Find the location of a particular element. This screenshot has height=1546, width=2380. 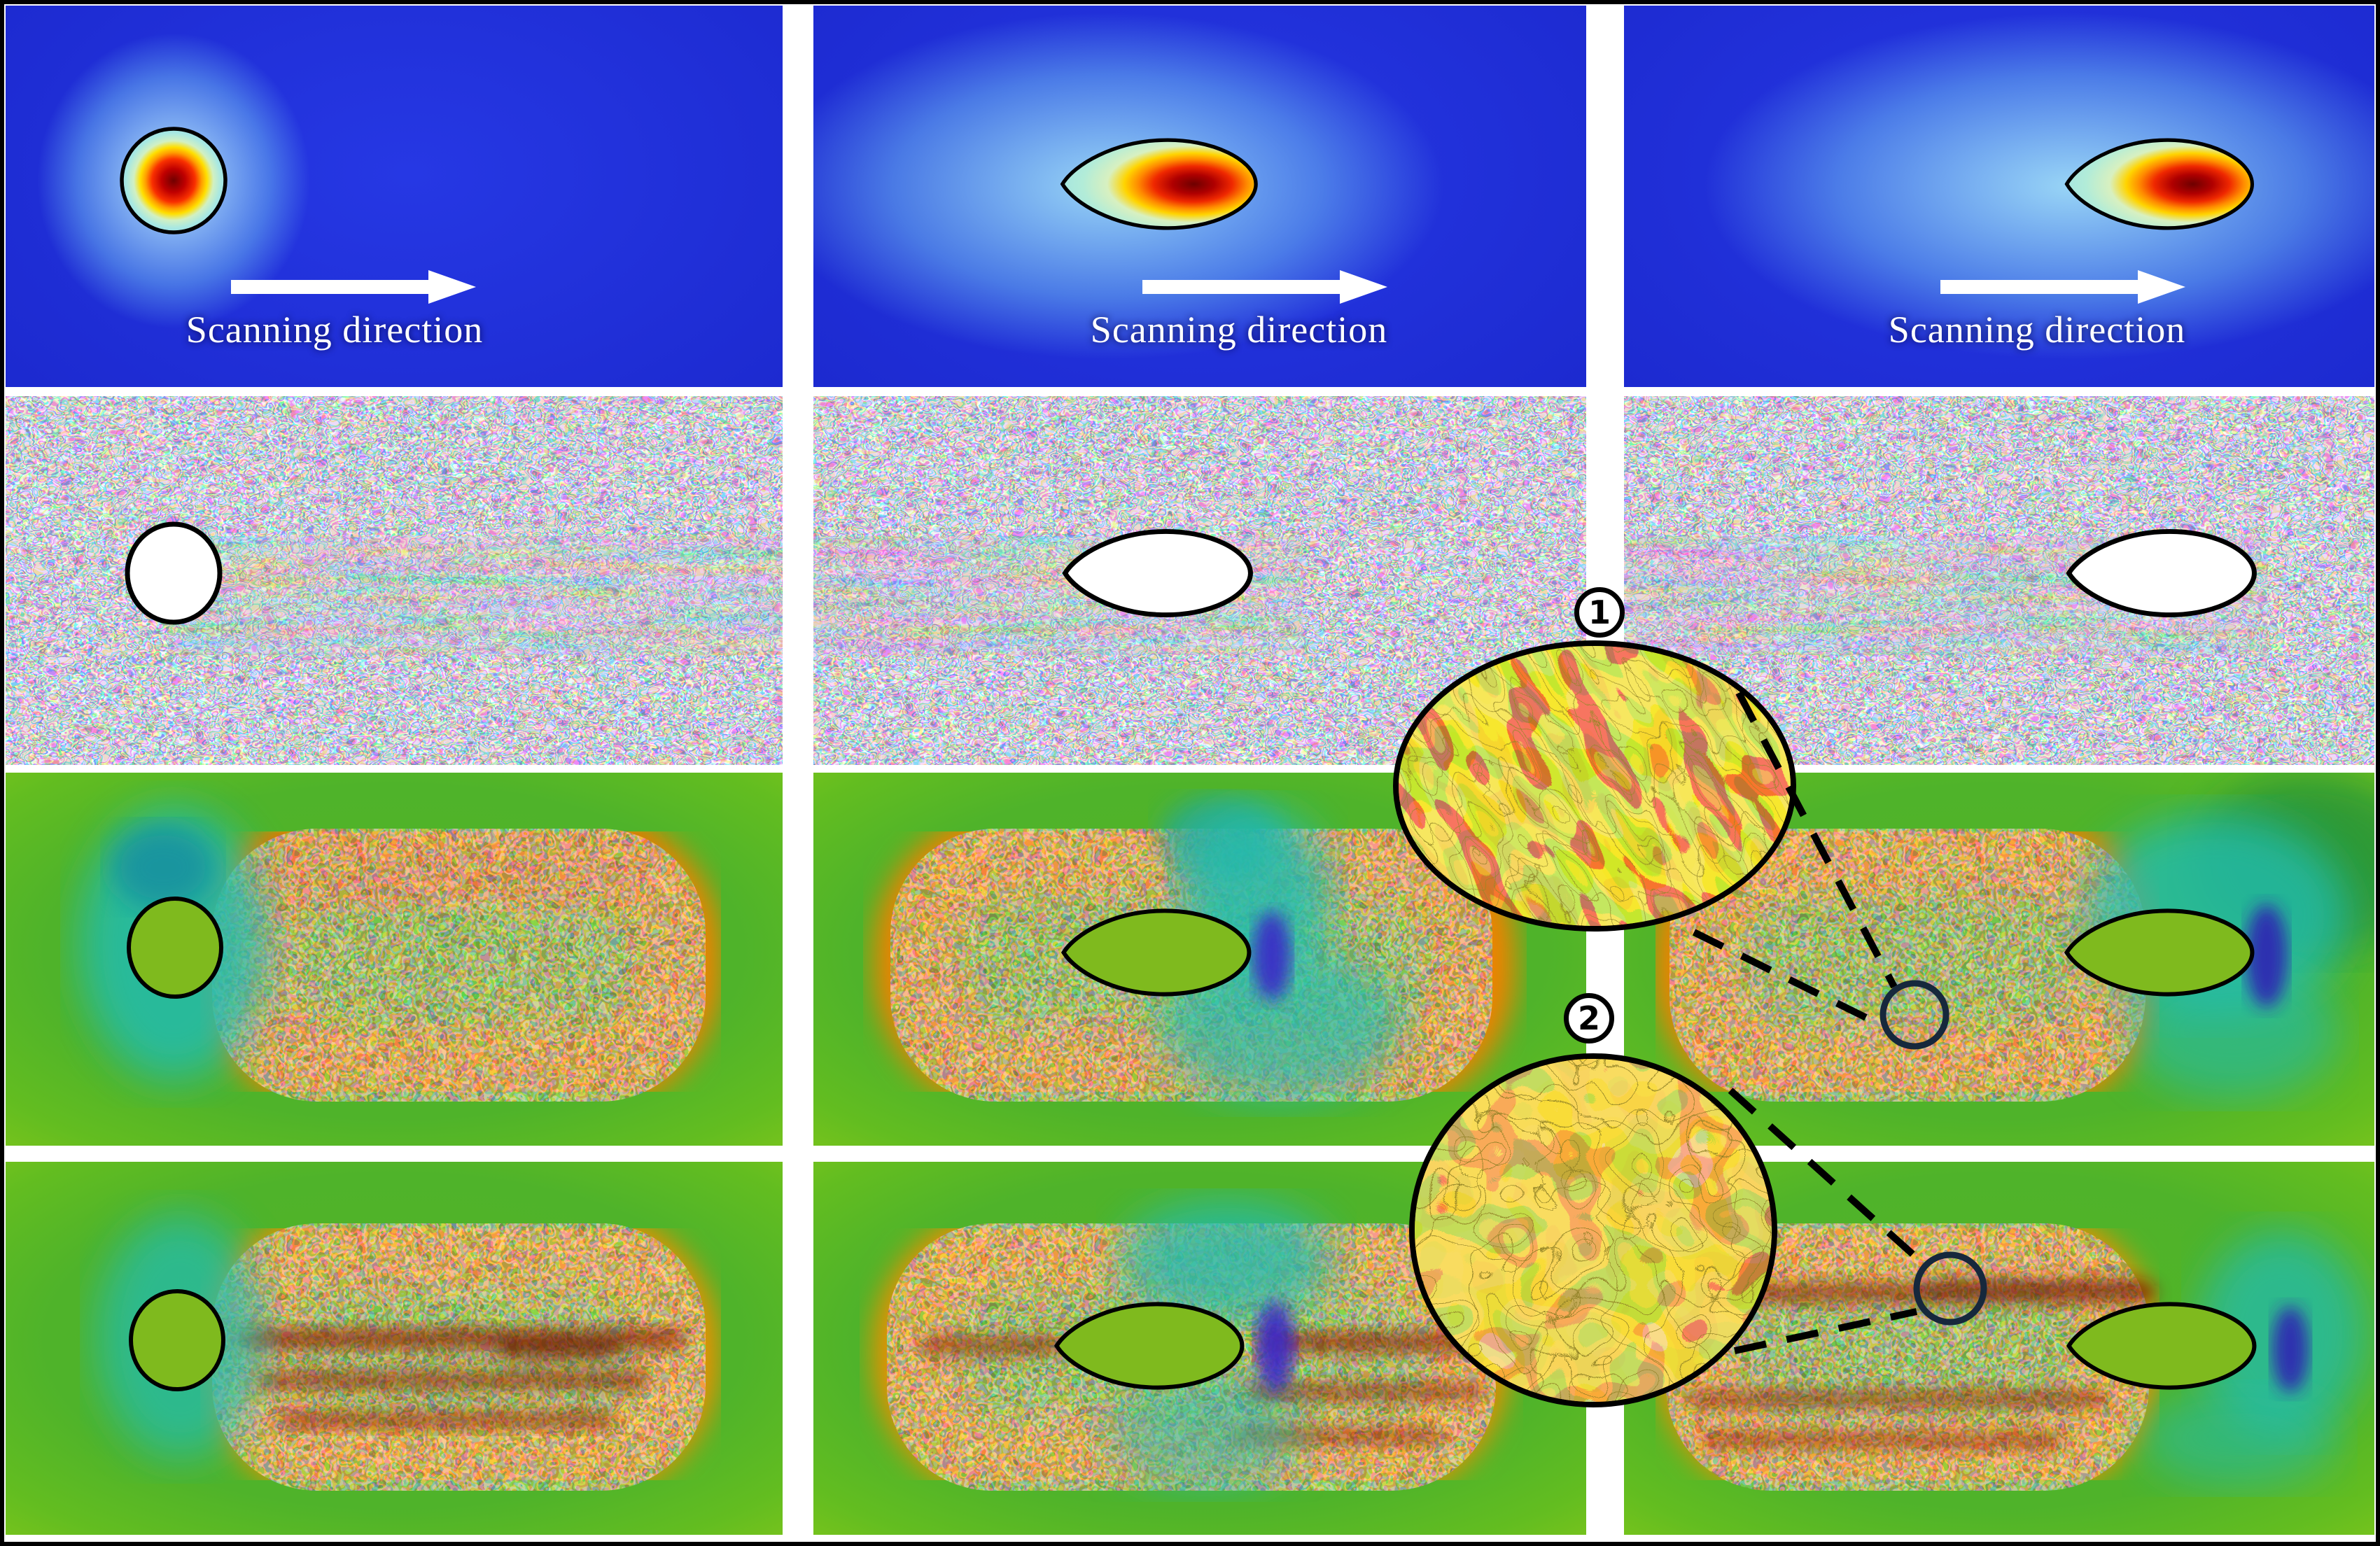

melt-pool-white is located at coordinates (174, 573).